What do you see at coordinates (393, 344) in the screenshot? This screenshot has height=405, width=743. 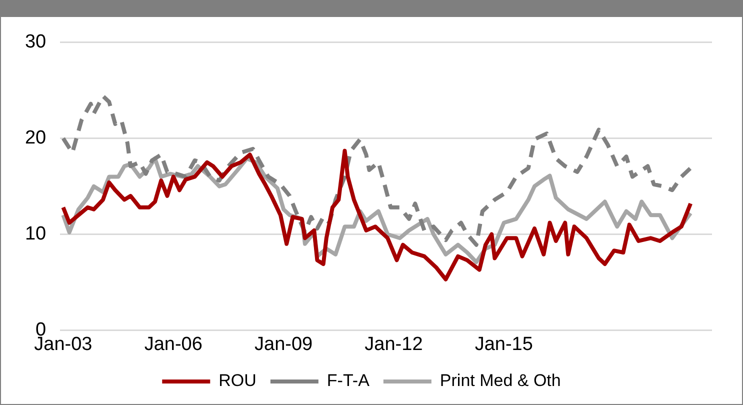 I see `x-tick-label: Jan-12` at bounding box center [393, 344].